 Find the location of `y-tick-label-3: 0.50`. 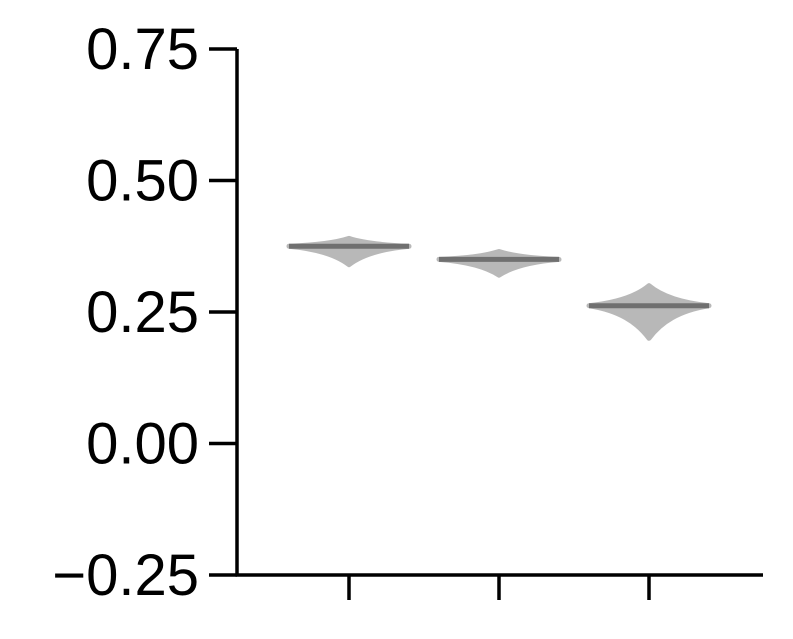

y-tick-label-3: 0.50 is located at coordinates (142, 181).